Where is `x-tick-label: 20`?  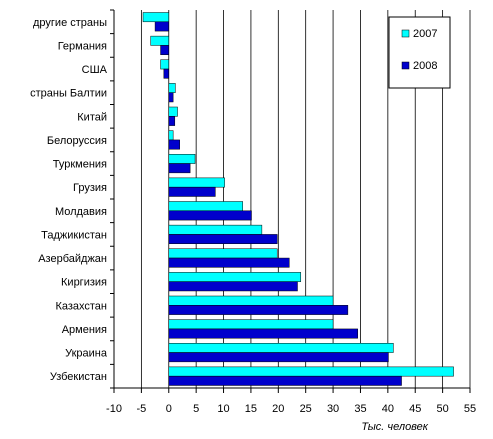
x-tick-label: 20 is located at coordinates (278, 409).